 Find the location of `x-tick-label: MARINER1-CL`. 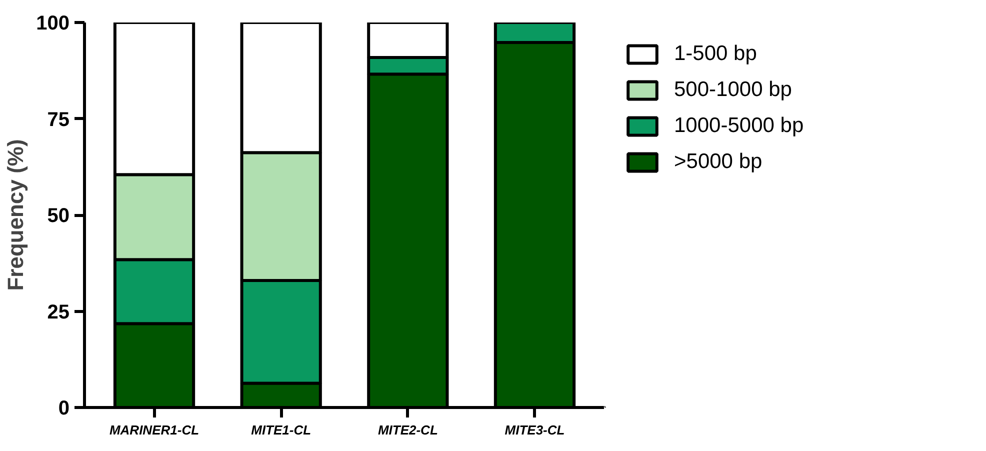

x-tick-label: MARINER1-CL is located at coordinates (154, 430).